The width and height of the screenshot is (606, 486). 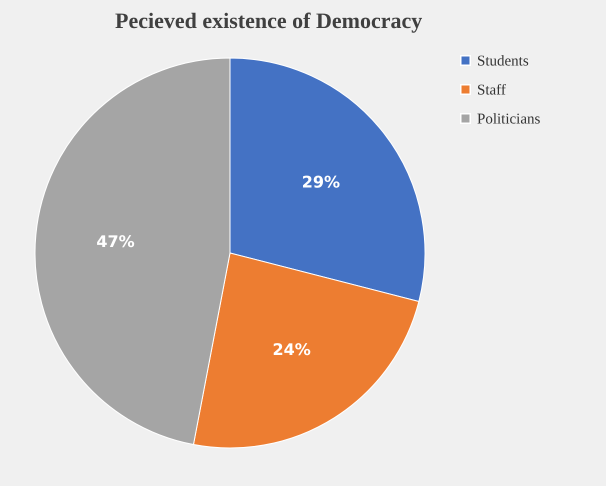 What do you see at coordinates (115, 242) in the screenshot?
I see `data-label: 47%` at bounding box center [115, 242].